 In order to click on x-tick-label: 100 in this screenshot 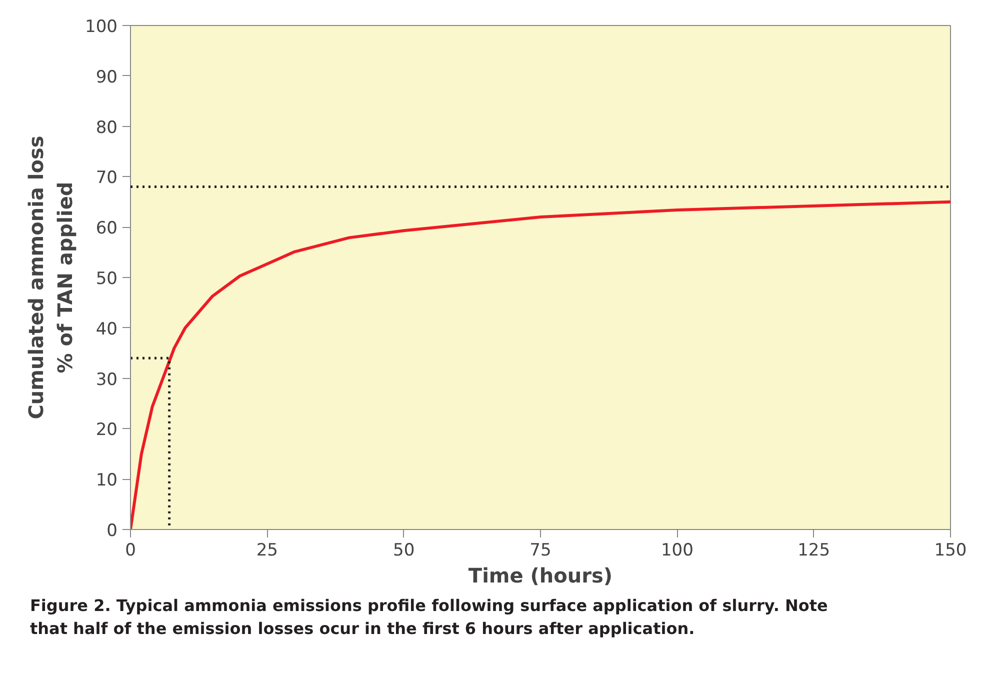, I will do `click(677, 550)`.